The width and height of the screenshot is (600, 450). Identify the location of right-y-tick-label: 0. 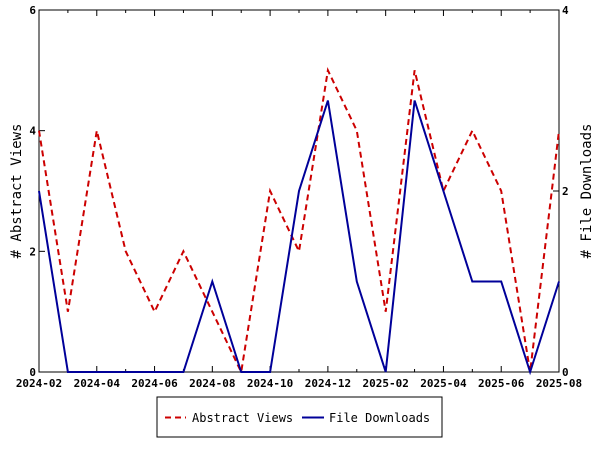
(565, 372).